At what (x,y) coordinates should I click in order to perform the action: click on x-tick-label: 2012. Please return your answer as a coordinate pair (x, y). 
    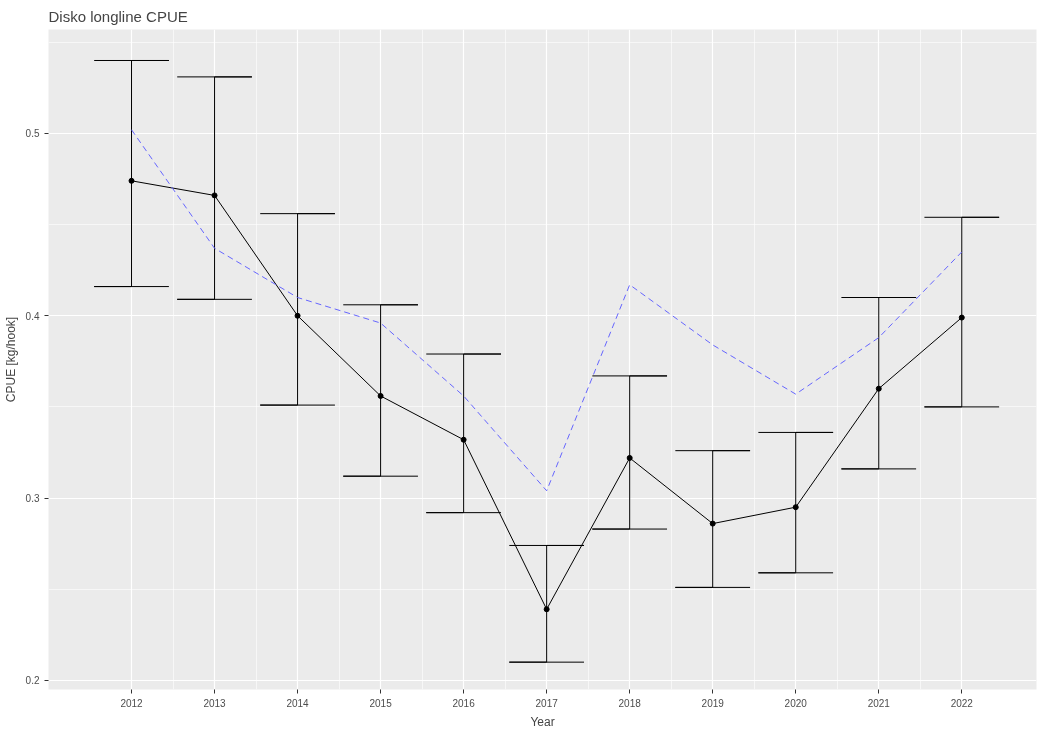
    Looking at the image, I should click on (132, 703).